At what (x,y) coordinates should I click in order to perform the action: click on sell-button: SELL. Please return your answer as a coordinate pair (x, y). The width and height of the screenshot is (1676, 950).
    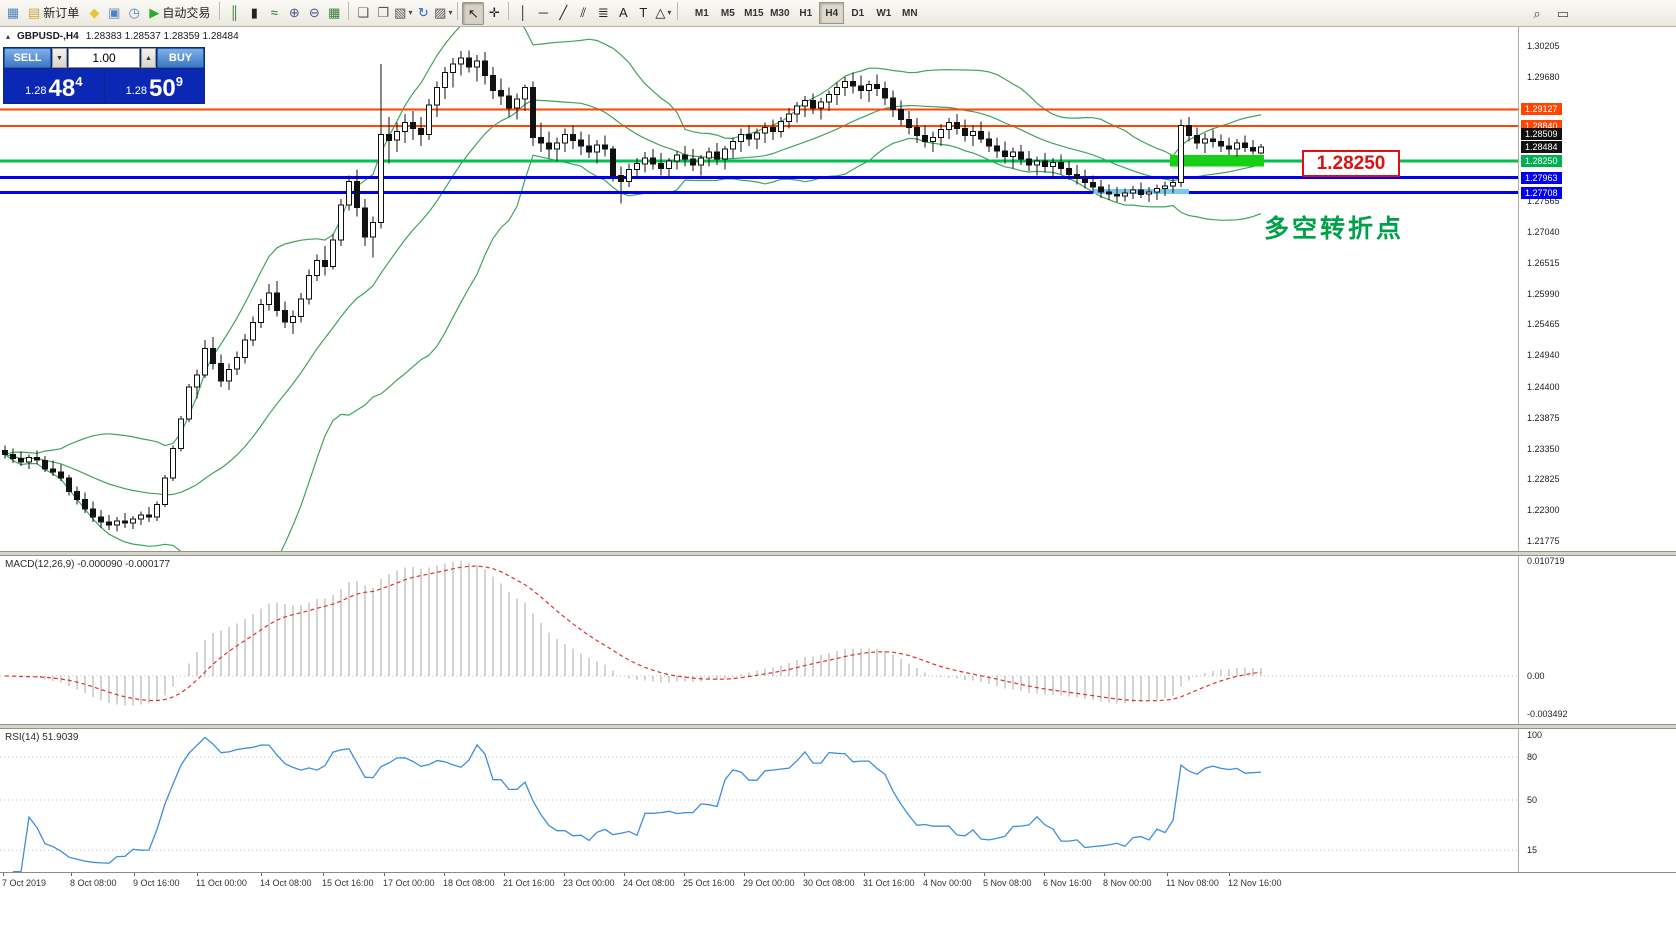
    Looking at the image, I should click on (27, 58).